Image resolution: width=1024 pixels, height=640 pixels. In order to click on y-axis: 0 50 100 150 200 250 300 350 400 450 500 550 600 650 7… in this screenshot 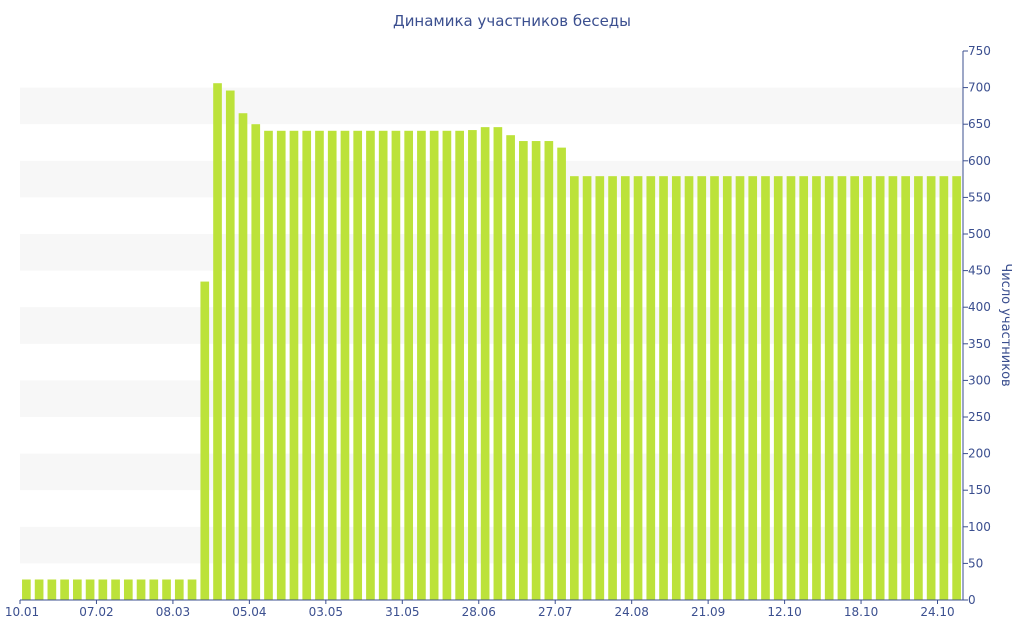, I will do `click(976, 325)`.